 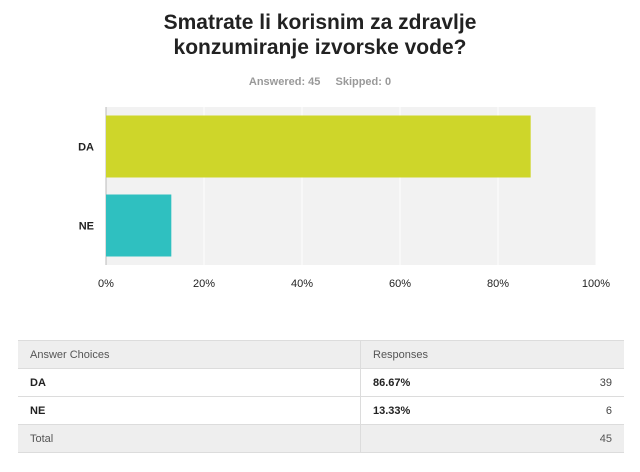 I want to click on response-meta: Answered: 45 Skipped: 0, so click(x=320, y=82).